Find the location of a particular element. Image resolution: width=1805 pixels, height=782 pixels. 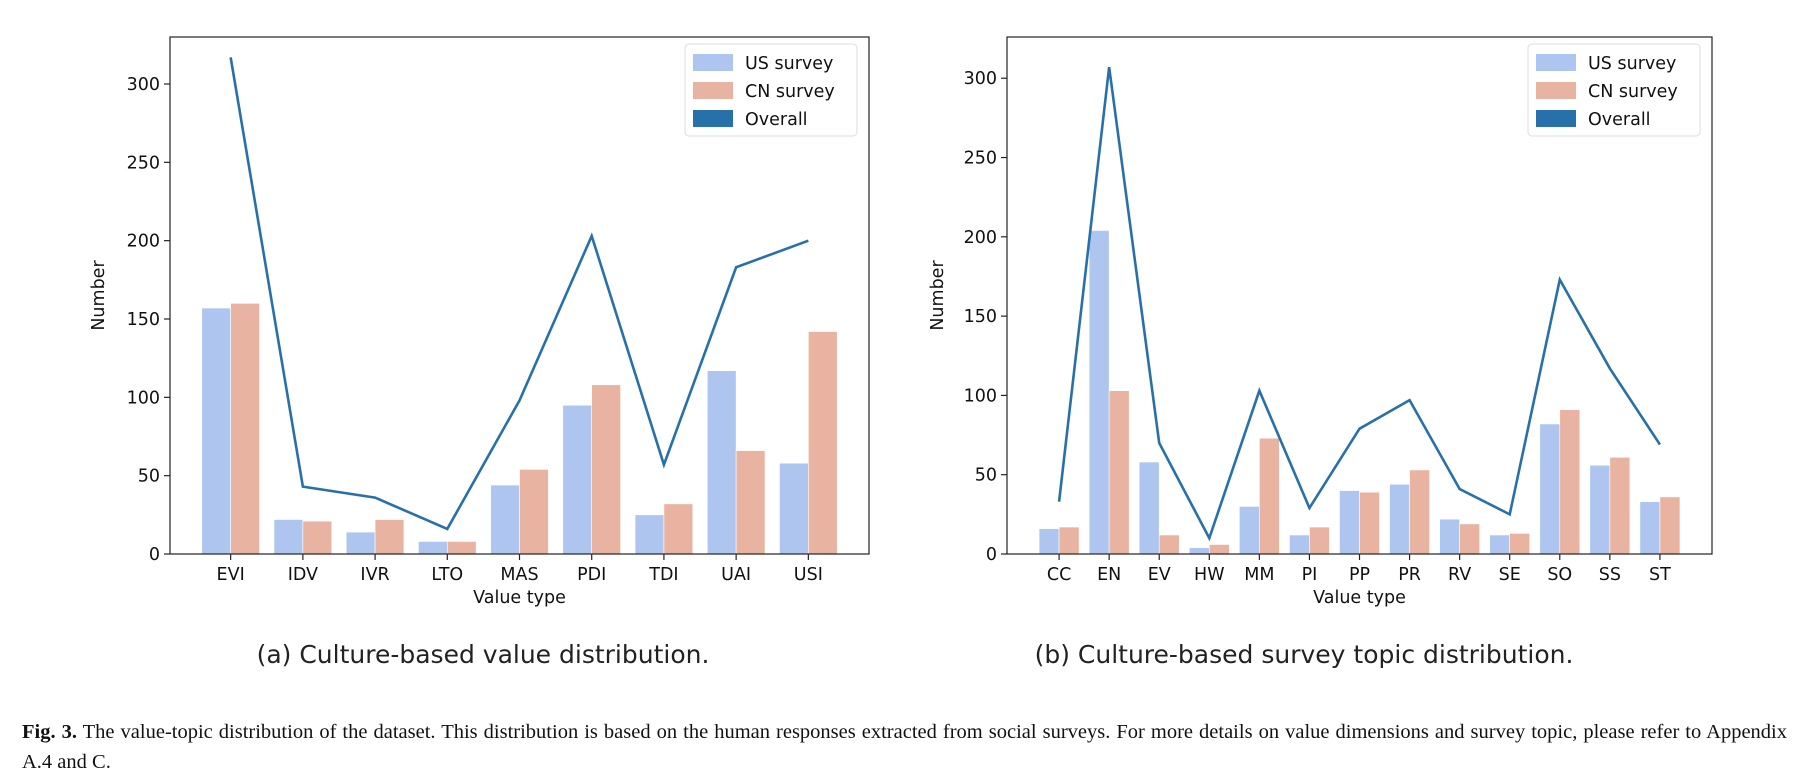

bar-us-RV is located at coordinates (1449, 536).